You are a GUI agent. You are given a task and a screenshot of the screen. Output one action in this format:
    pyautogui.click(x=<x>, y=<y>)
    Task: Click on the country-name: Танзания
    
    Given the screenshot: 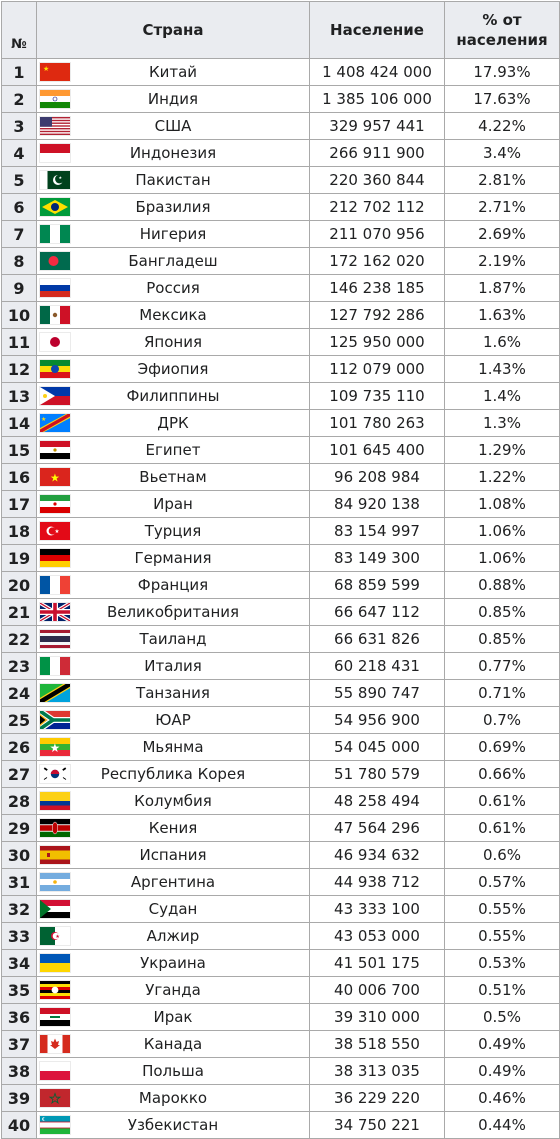 What is the action you would take?
    pyautogui.click(x=173, y=693)
    